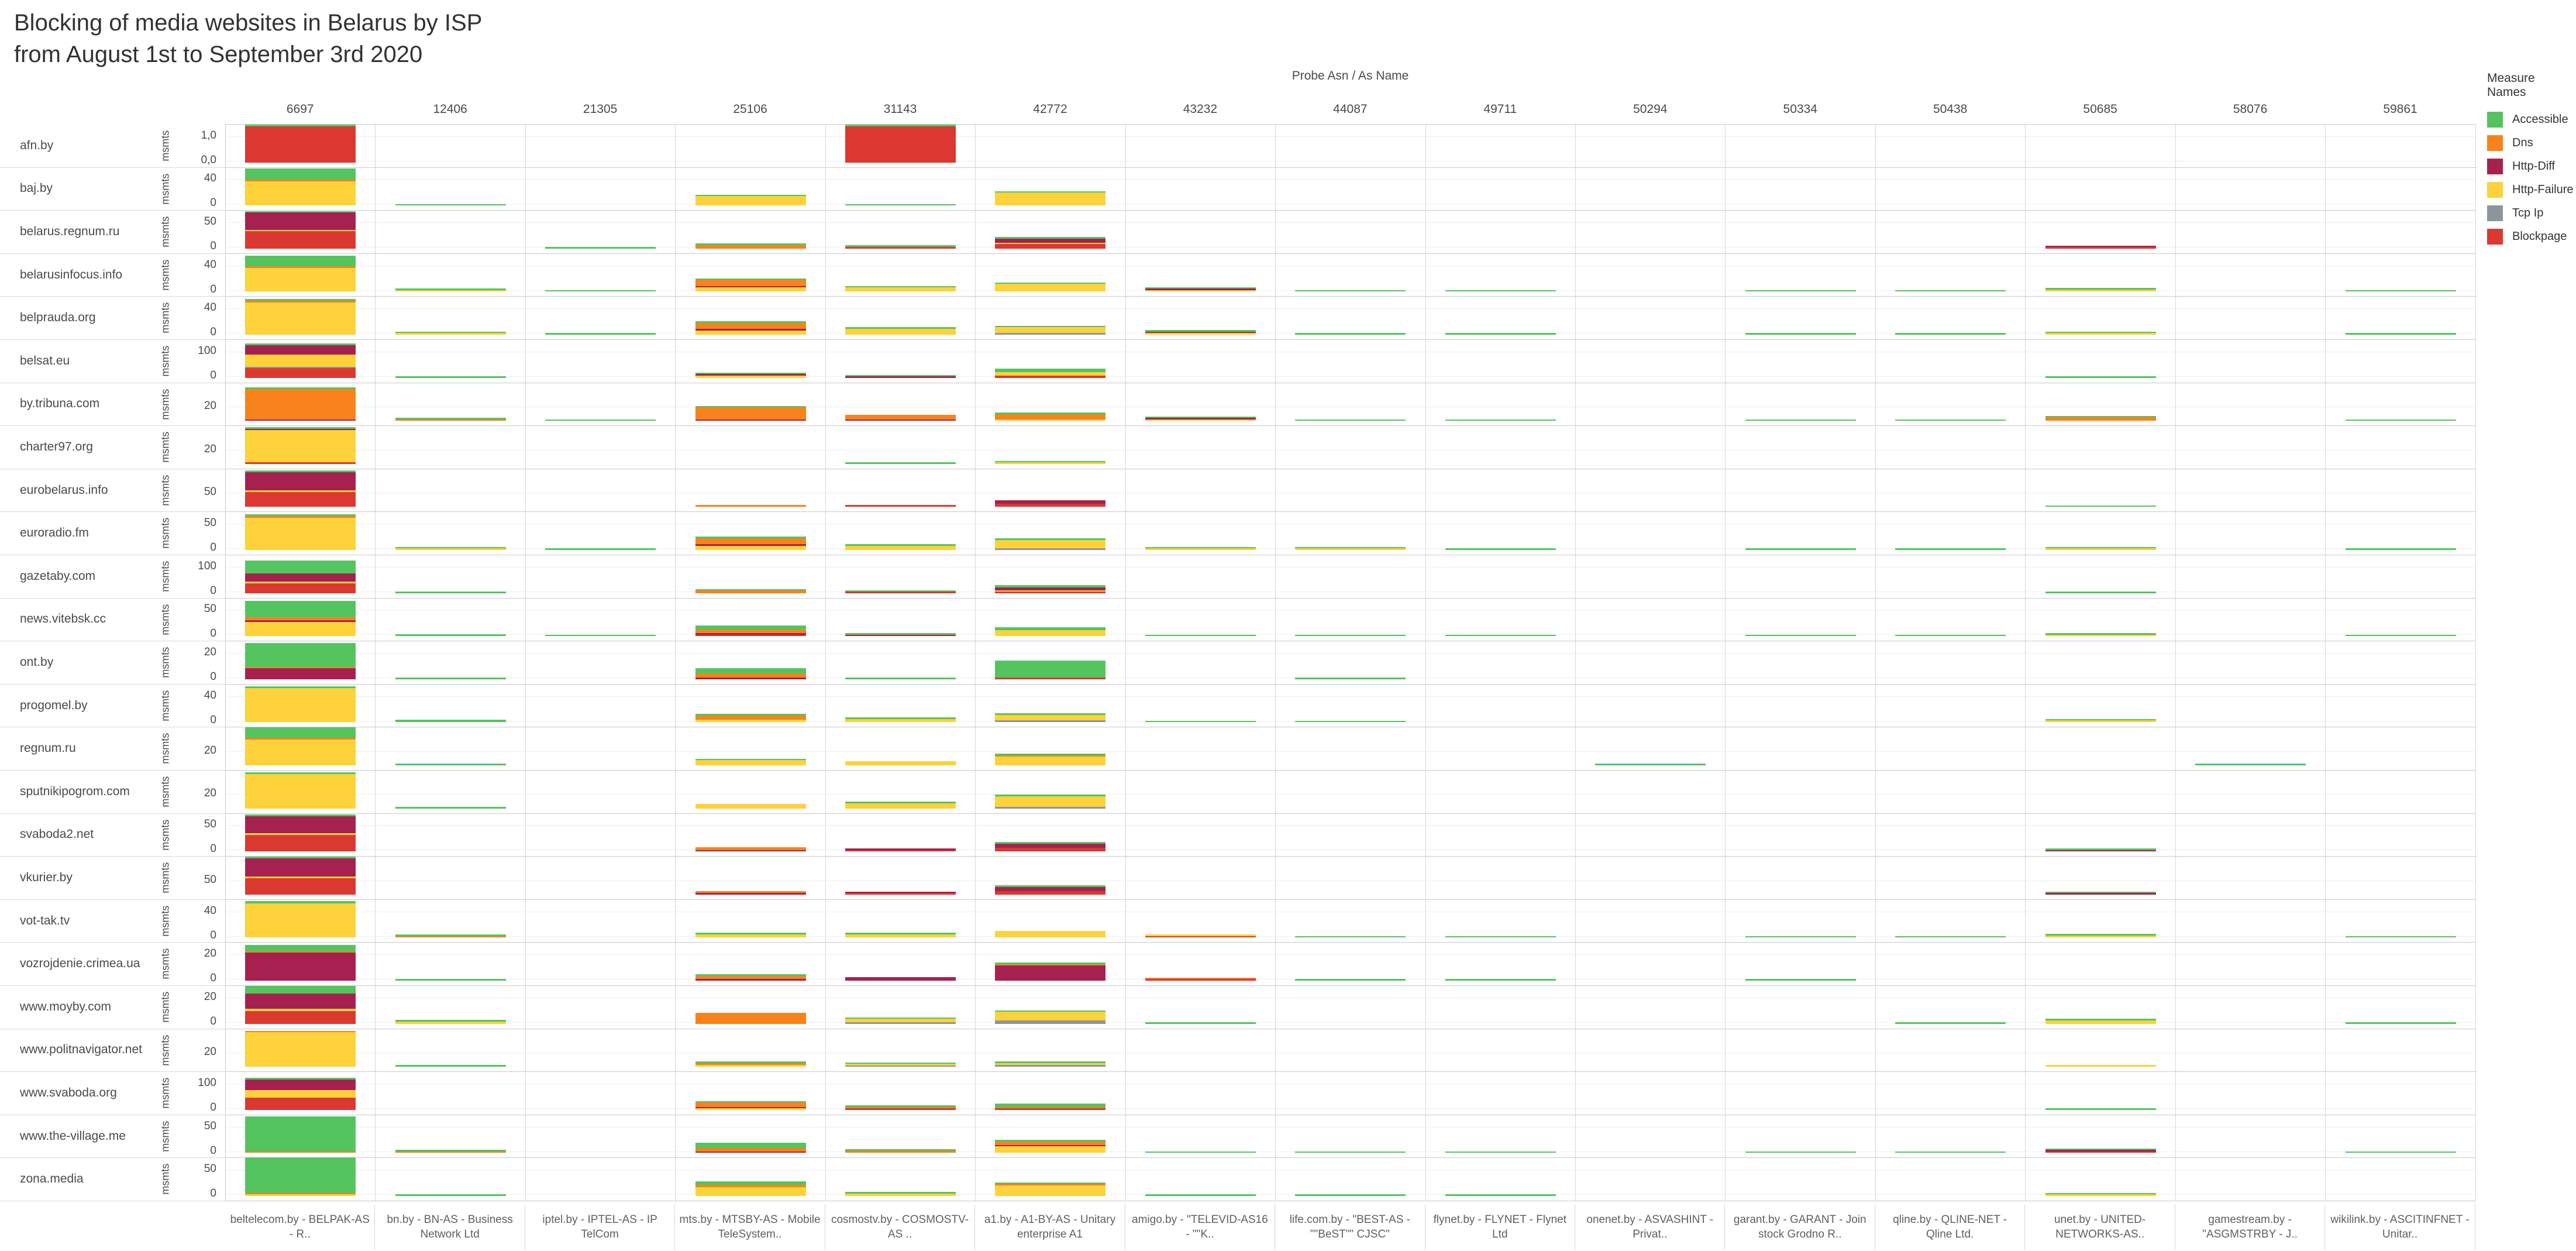 The image size is (2576, 1251). I want to click on row-label-domain: svaboda2.net, so click(57, 834).